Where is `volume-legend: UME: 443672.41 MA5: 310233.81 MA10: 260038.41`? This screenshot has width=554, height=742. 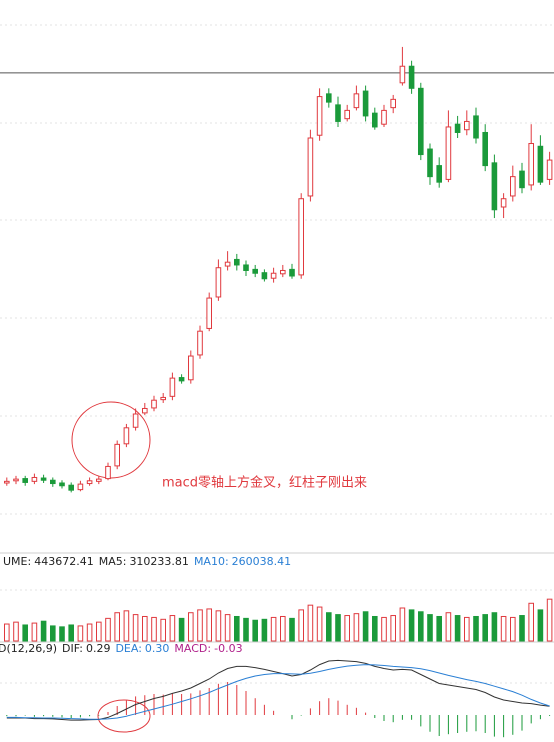
volume-legend: UME: 443672.41 MA5: 310233.81 MA10: 260038.41 is located at coordinates (147, 561).